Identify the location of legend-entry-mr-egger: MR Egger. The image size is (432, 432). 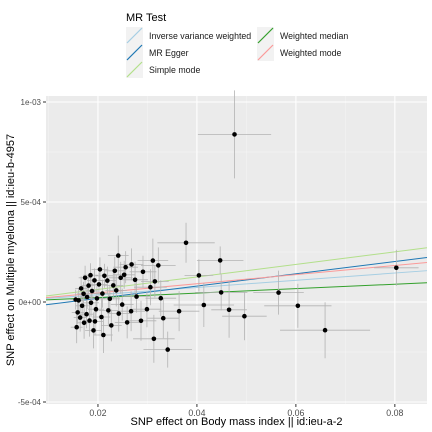
(157, 52).